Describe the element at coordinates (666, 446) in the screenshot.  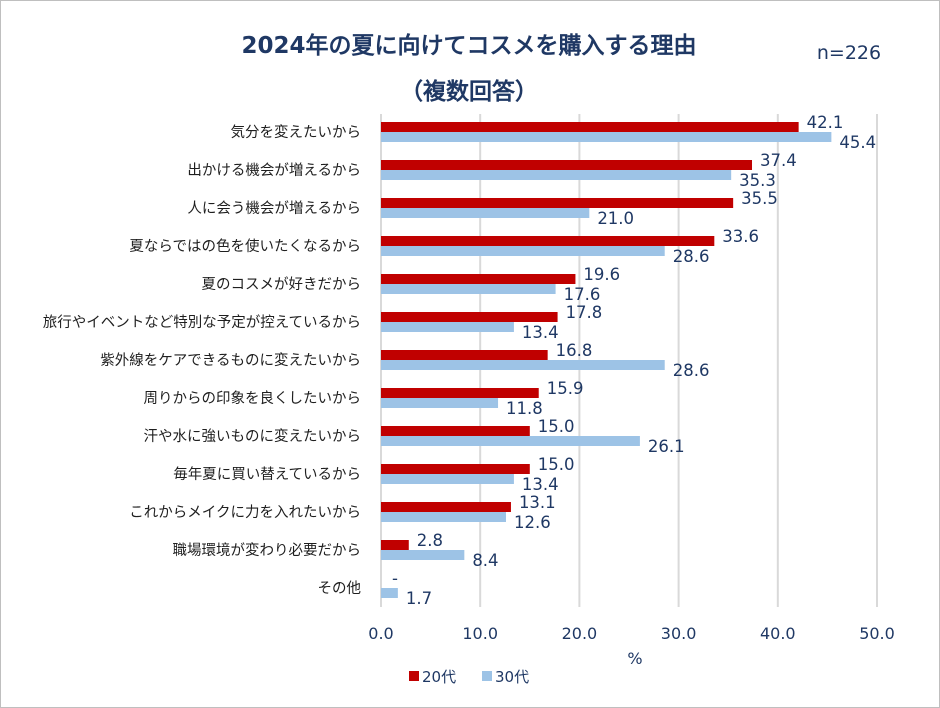
I see `data-label-30s: 26.1` at that location.